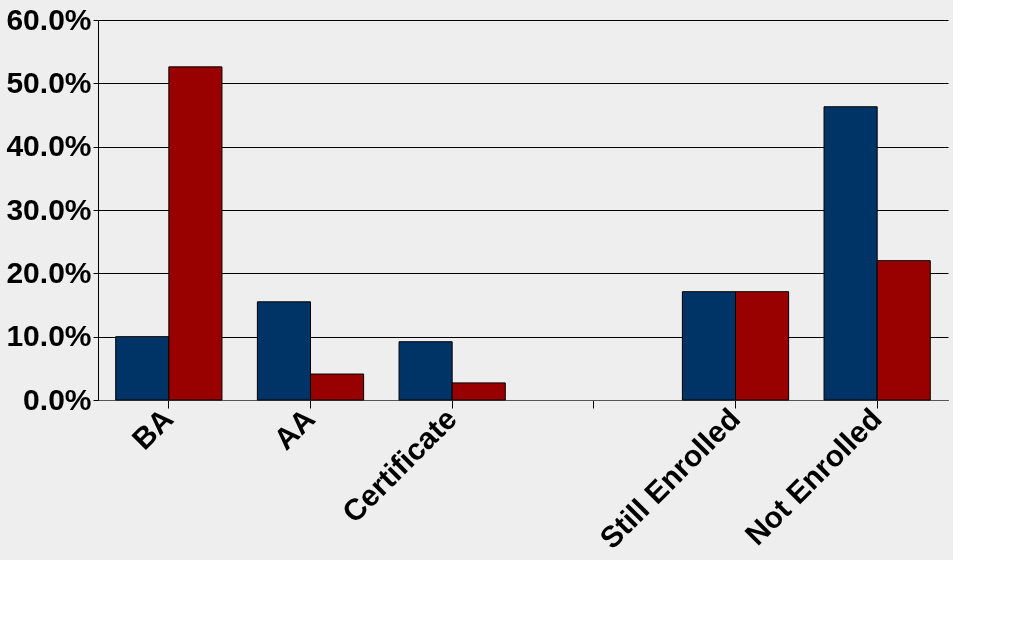 Image resolution: width=1024 pixels, height=640 pixels. Describe the element at coordinates (49, 209) in the screenshot. I see `y-tick-label: 30.0%` at that location.